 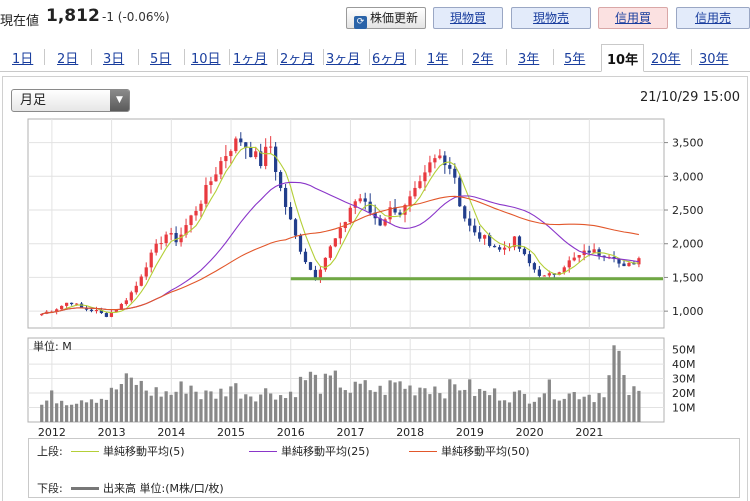 I want to click on price-change: -1 (-0.06%), so click(x=136, y=17).